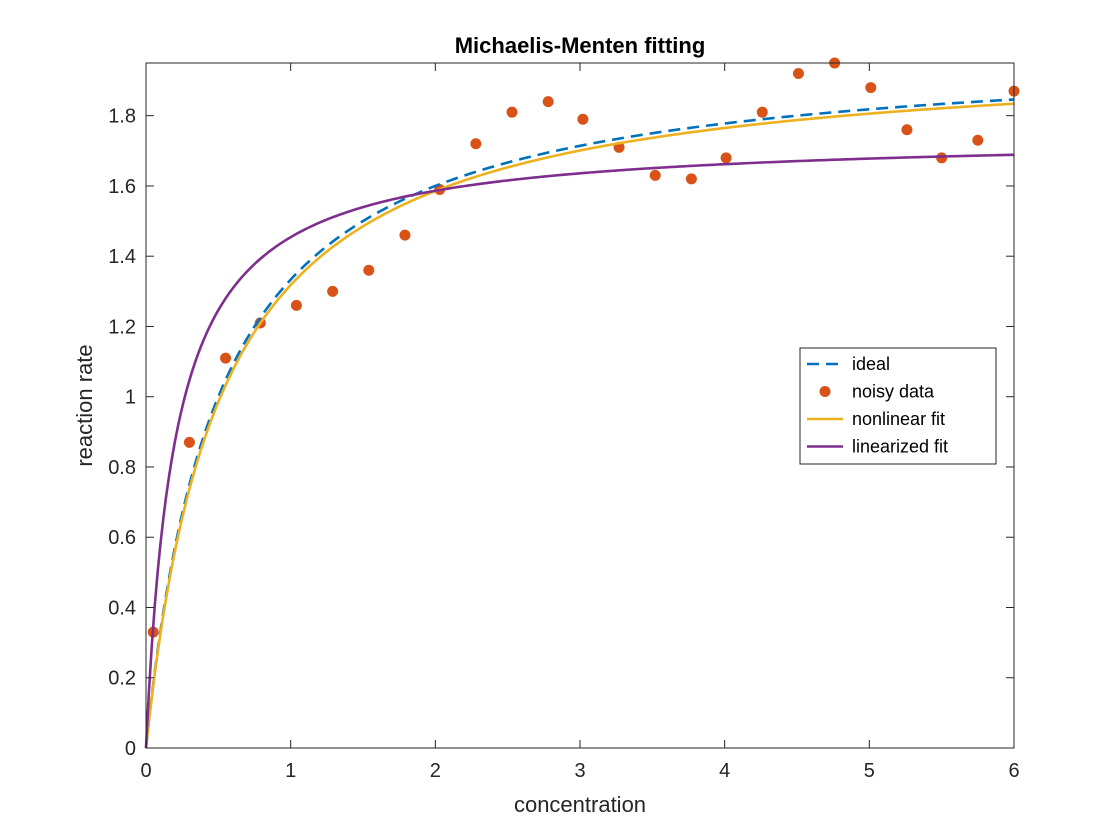 The width and height of the screenshot is (1120, 840). Describe the element at coordinates (122, 257) in the screenshot. I see `y-tick-label: 1.4` at that location.